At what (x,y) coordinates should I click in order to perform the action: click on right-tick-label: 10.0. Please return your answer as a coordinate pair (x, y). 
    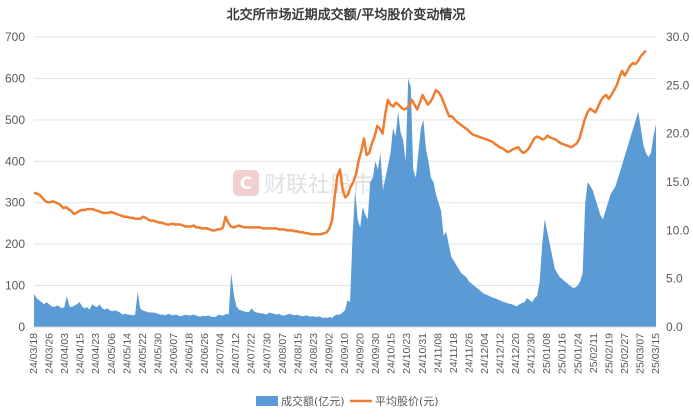
    Looking at the image, I should click on (678, 230).